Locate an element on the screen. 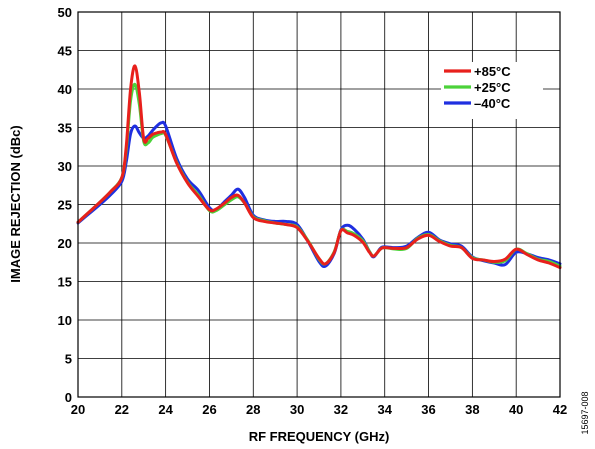  x-tick-label: 42 is located at coordinates (560, 409).